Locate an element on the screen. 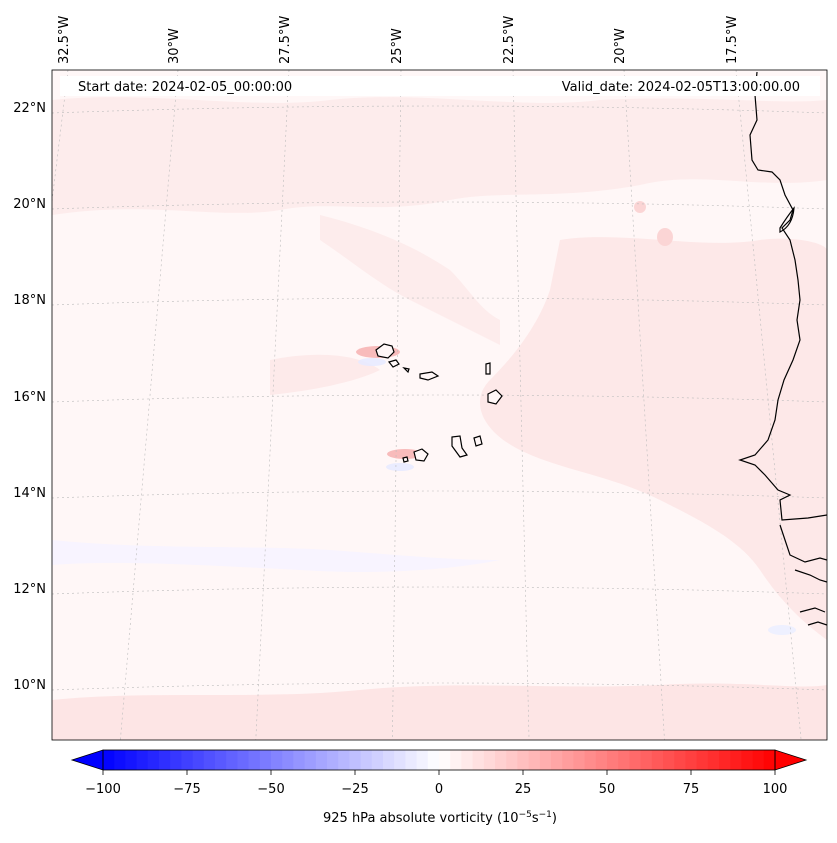  lat-label-16n: 16°N is located at coordinates (29, 397).